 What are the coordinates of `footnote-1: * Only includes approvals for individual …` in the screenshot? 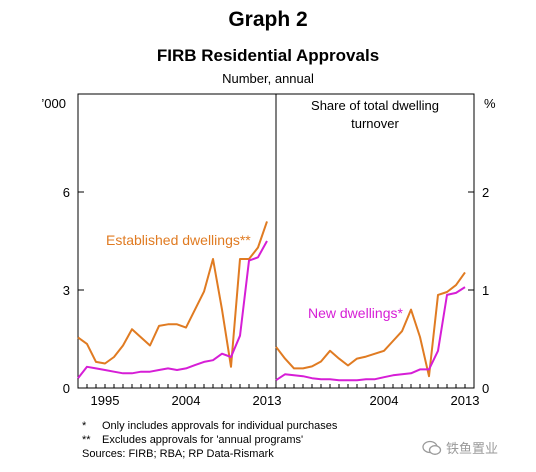 It's located at (210, 426).